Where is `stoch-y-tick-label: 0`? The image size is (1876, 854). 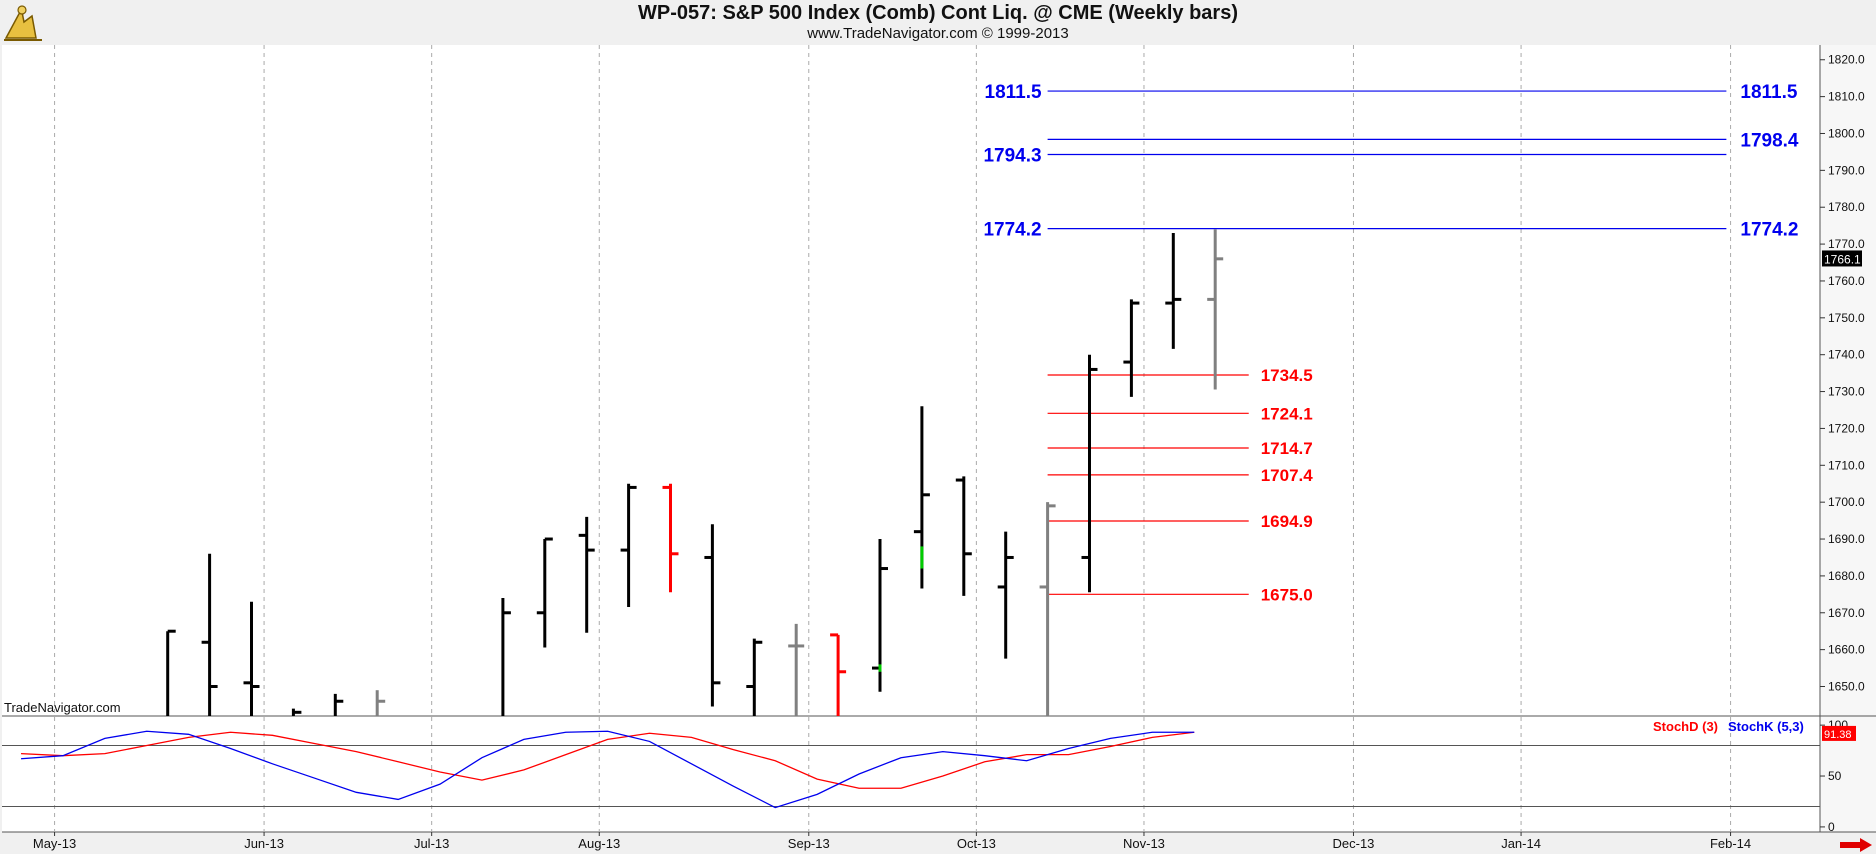 stoch-y-tick-label: 0 is located at coordinates (1831, 827).